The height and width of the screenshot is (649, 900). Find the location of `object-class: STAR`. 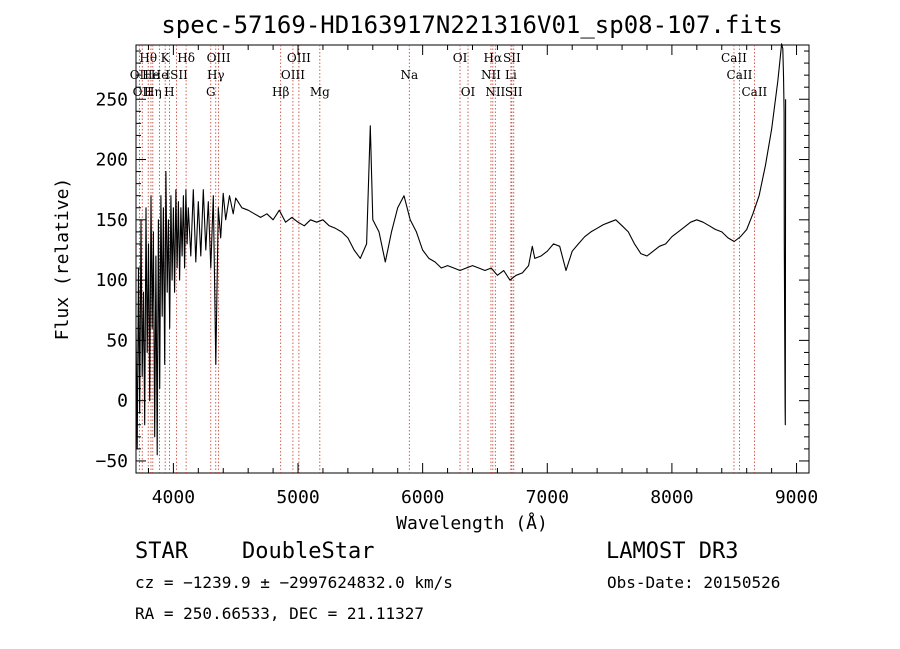

object-class: STAR is located at coordinates (162, 551).